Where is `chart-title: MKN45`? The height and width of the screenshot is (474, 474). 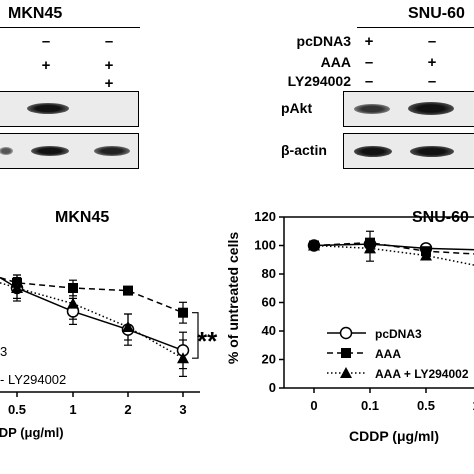 chart-title: MKN45 is located at coordinates (82, 217).